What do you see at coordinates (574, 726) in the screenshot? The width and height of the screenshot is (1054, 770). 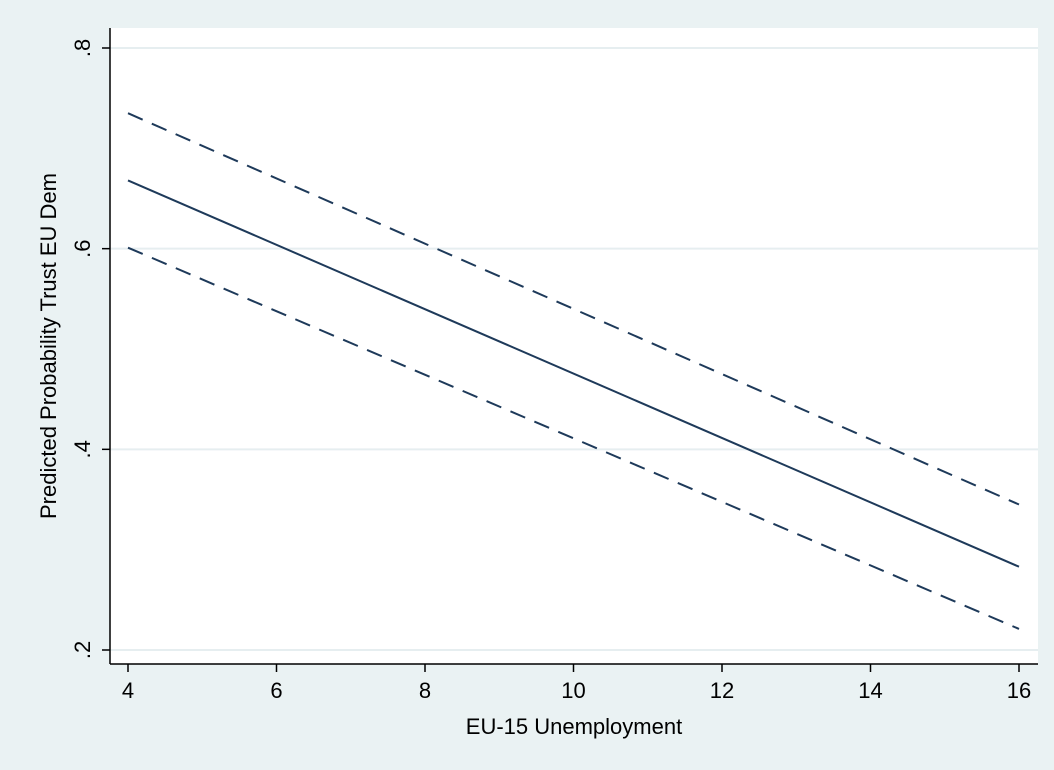 I see `x-axis-title: EU-15 Unemployment` at bounding box center [574, 726].